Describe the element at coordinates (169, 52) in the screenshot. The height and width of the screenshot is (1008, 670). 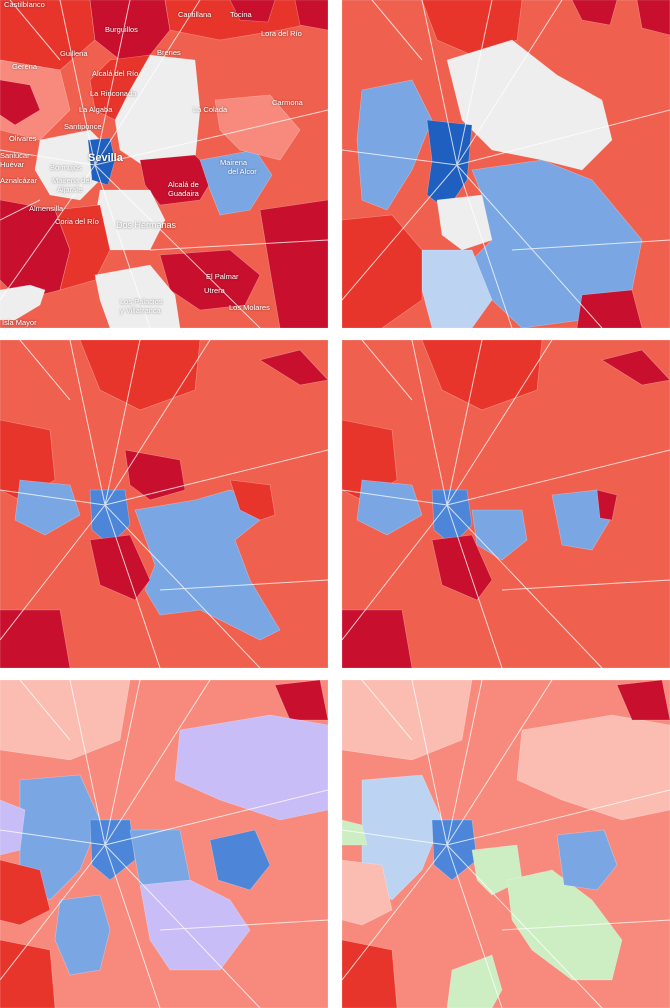
I see `place-label: Brenes` at that location.